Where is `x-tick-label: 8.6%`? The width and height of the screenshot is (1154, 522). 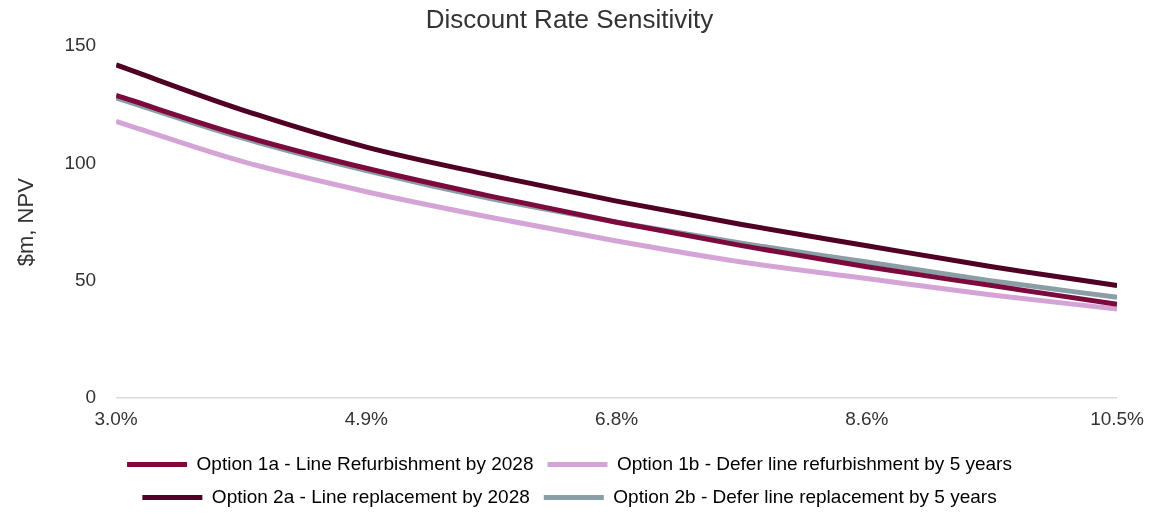 x-tick-label: 8.6% is located at coordinates (867, 418).